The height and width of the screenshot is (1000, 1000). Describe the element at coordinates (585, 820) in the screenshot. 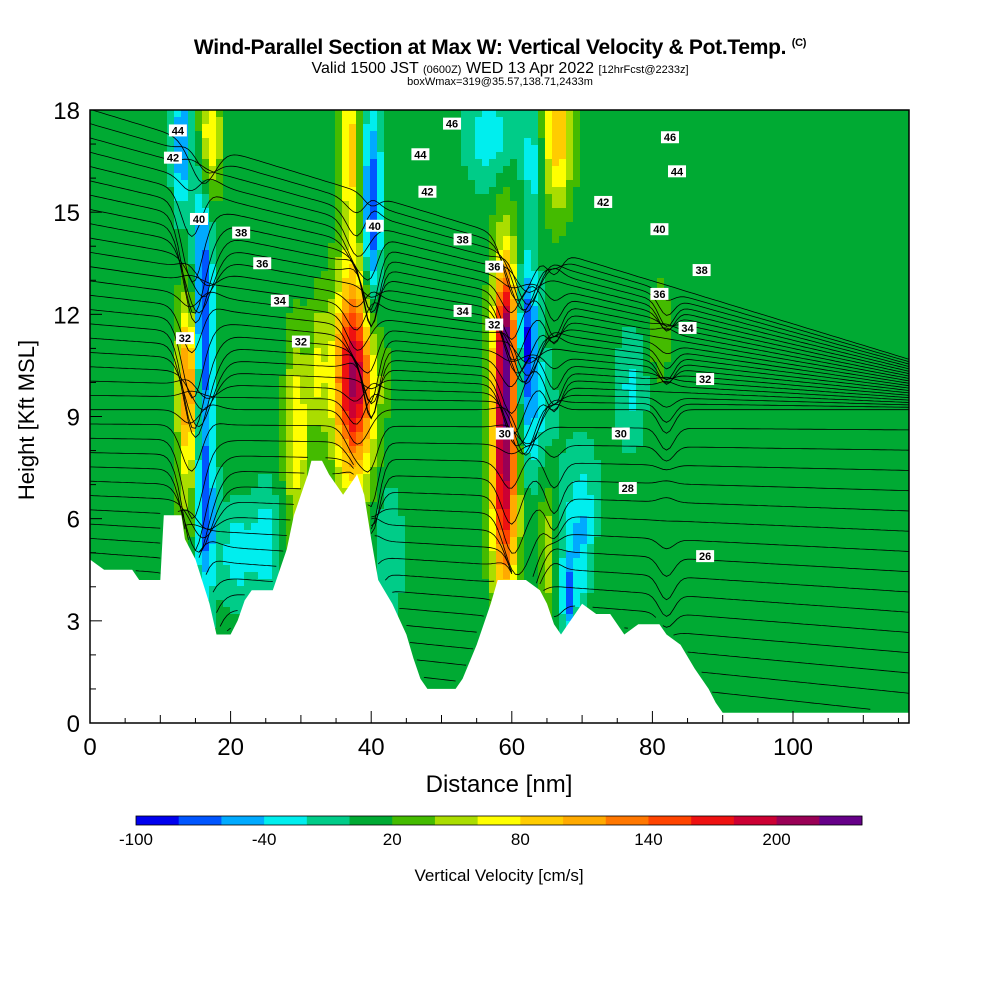

I see `colorbar-swatch` at that location.